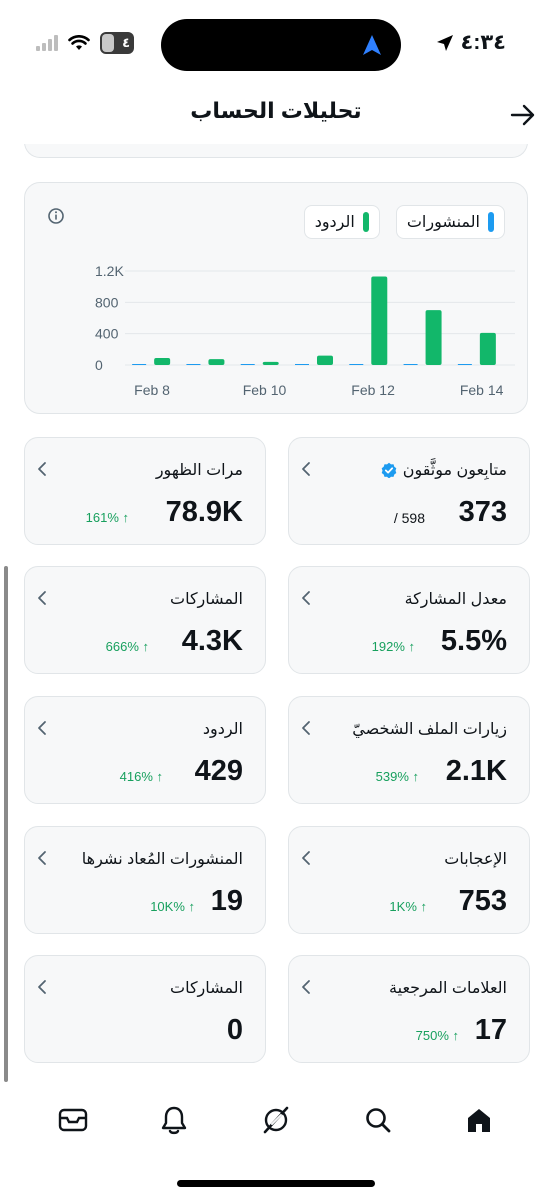  I want to click on clock-group: ٤:٣٤, so click(470, 42).